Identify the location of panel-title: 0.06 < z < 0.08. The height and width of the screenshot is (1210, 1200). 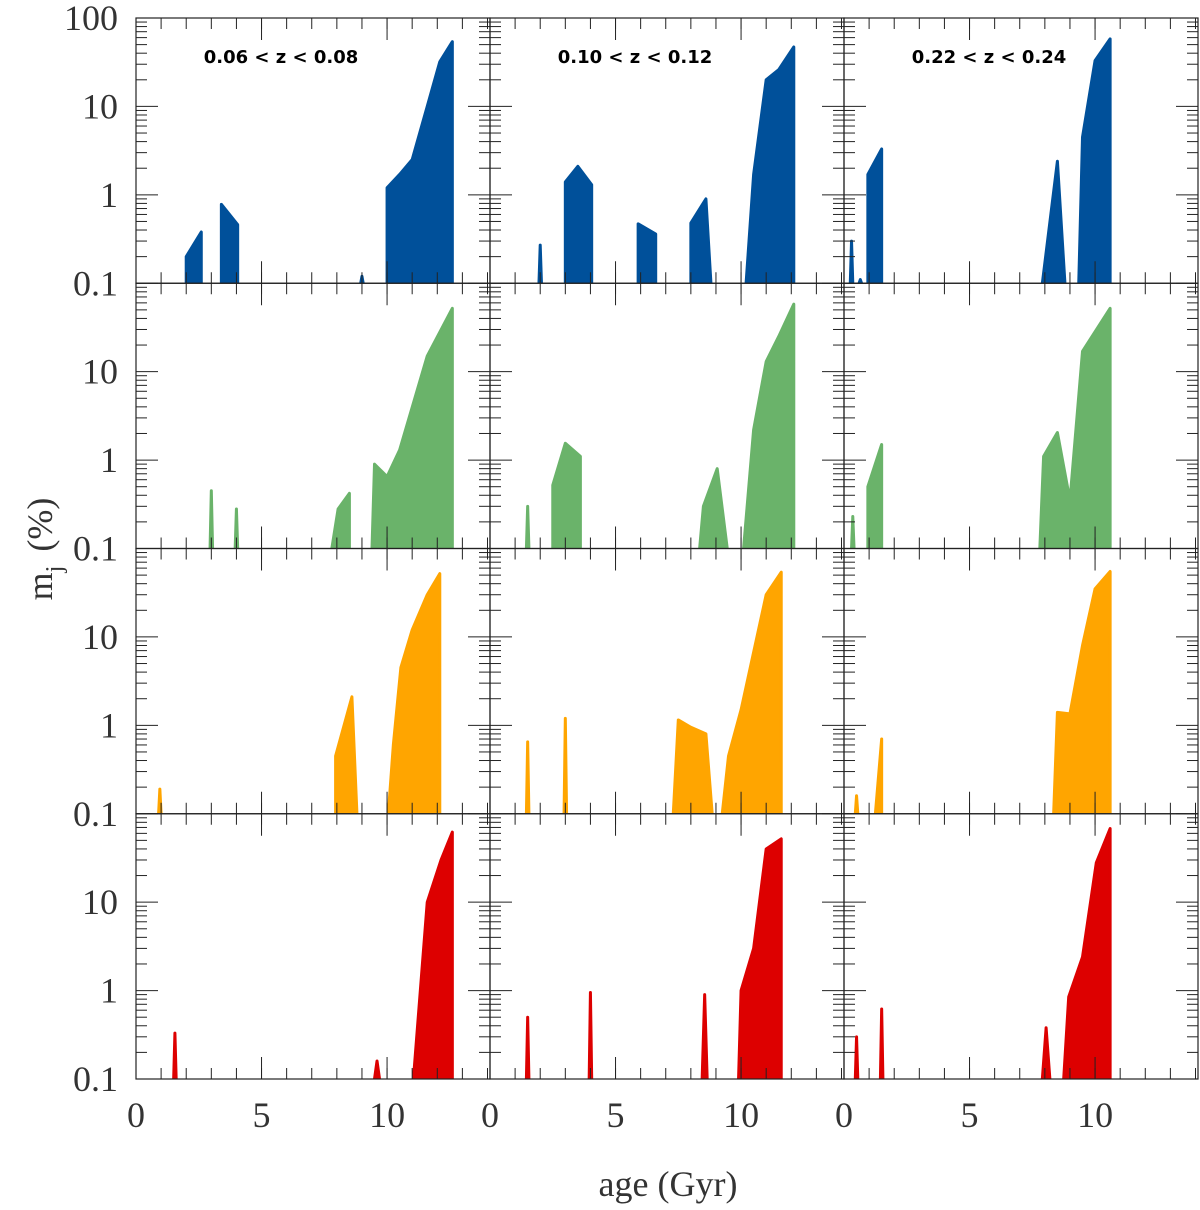
(281, 57).